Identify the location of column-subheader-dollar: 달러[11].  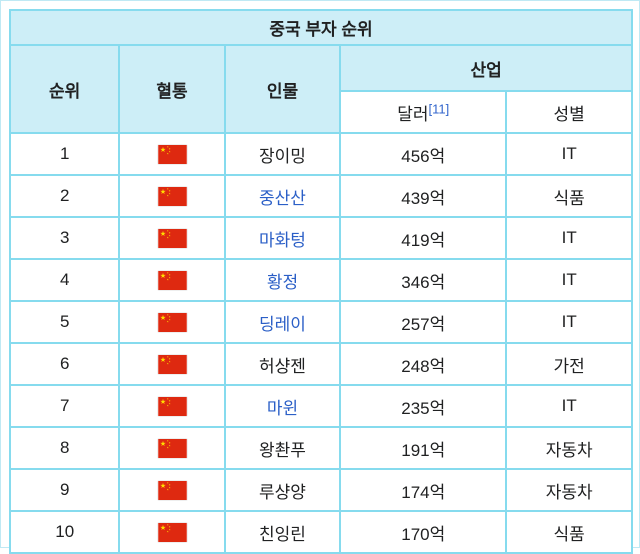
(423, 112).